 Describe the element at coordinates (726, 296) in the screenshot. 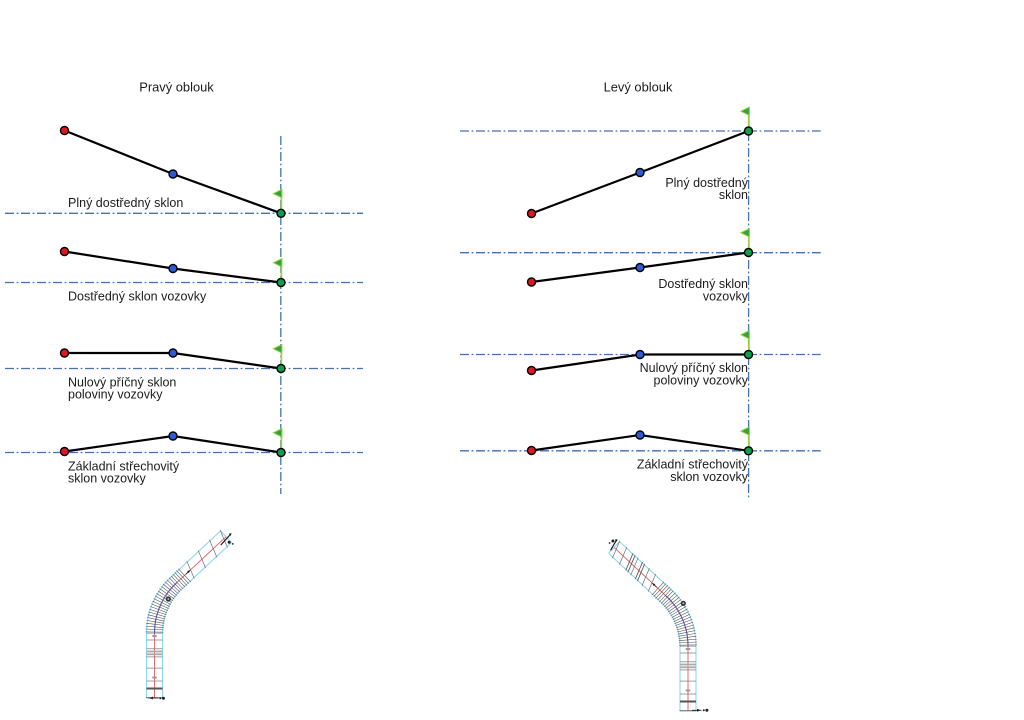

I see `svg-text: vozovky` at that location.